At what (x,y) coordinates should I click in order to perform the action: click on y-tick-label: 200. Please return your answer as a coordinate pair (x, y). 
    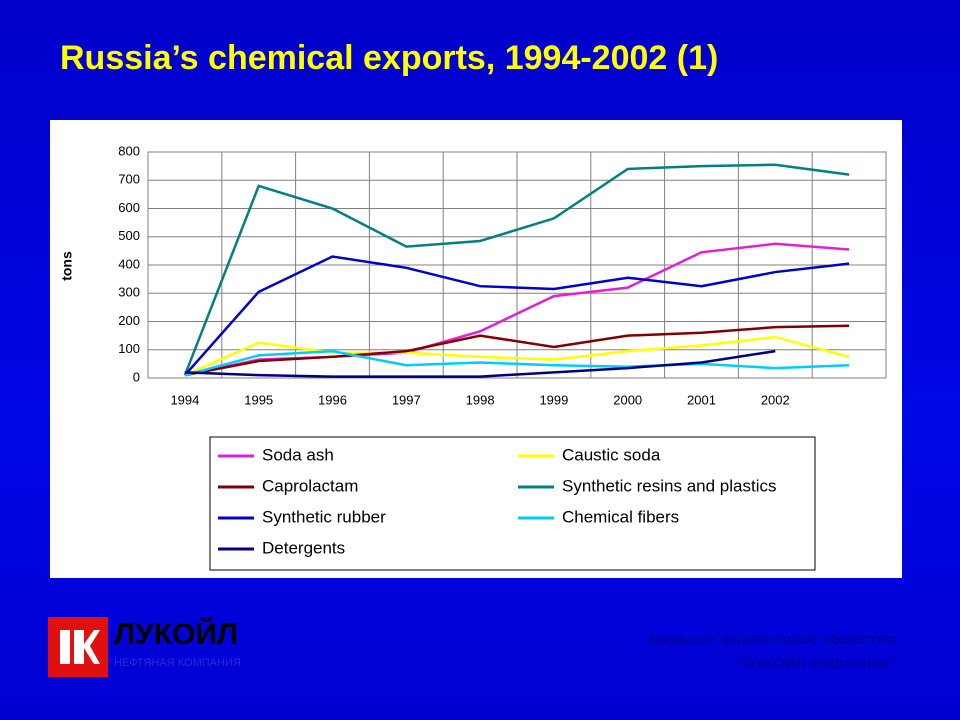
    Looking at the image, I should click on (129, 320).